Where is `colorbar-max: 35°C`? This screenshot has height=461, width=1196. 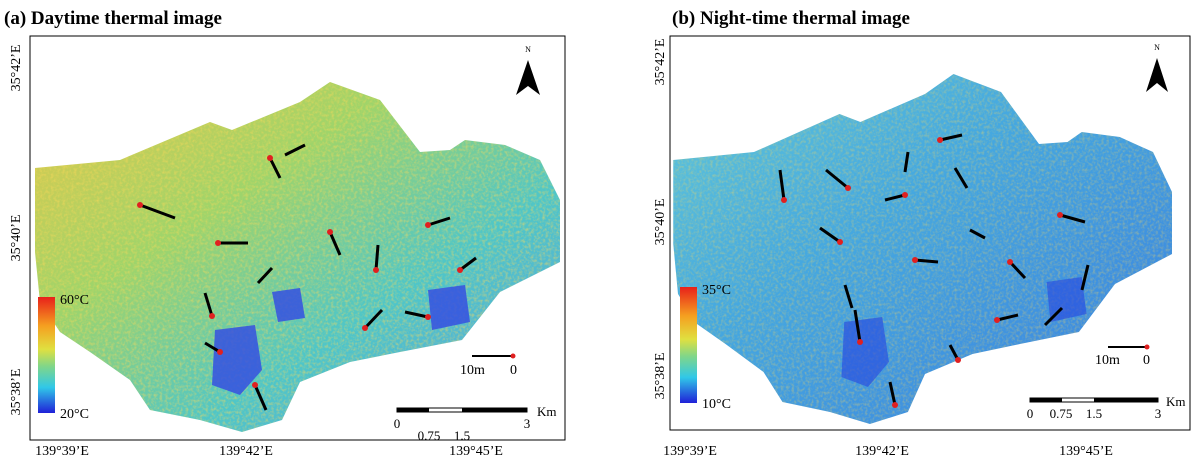
colorbar-max: 35°C is located at coordinates (716, 290).